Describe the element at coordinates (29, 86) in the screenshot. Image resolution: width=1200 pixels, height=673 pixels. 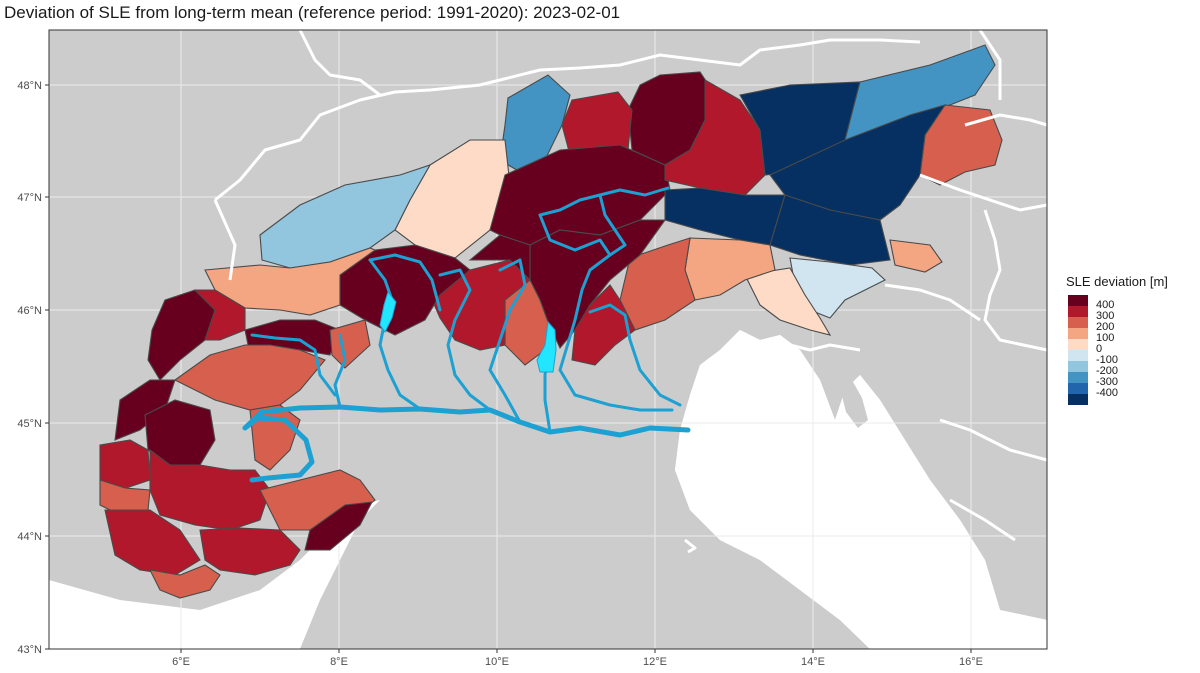
I see `lat-tick-label: 48°N` at that location.